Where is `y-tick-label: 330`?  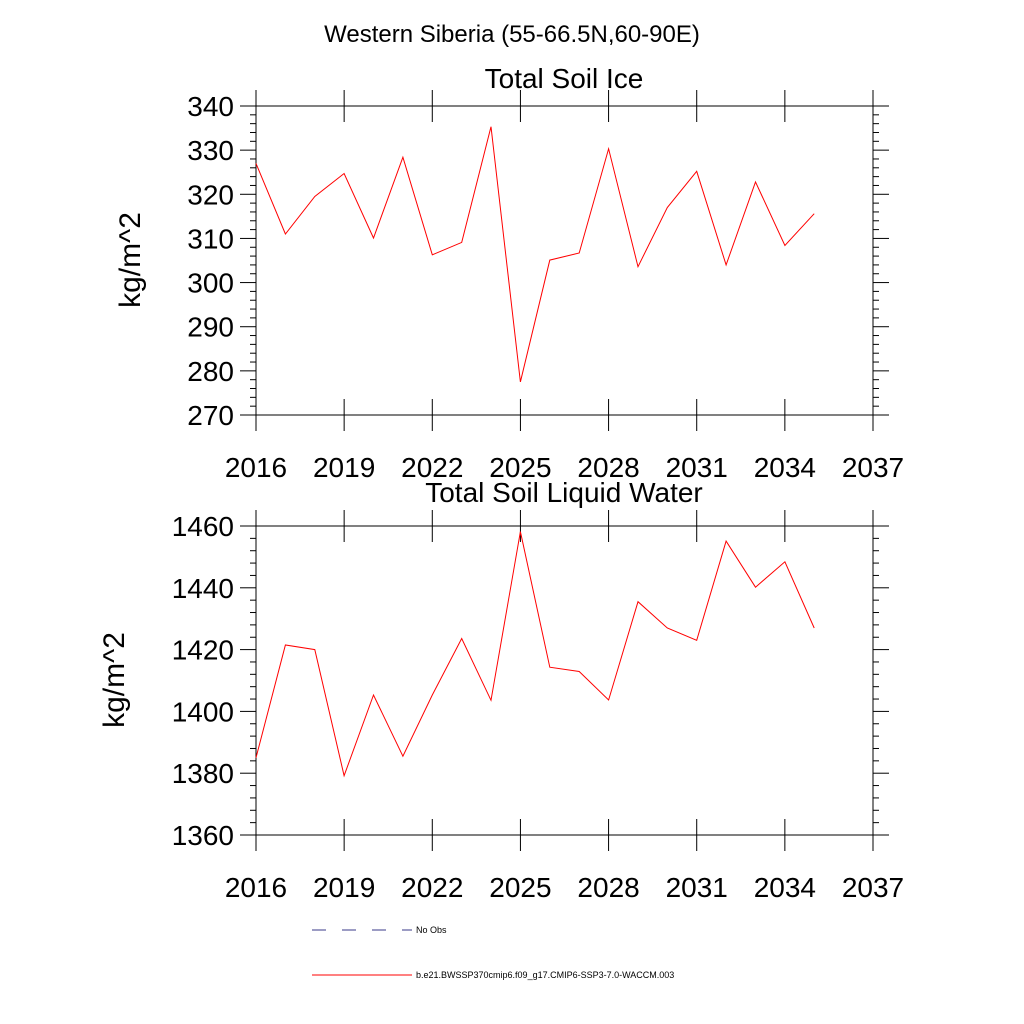 y-tick-label: 330 is located at coordinates (210, 150).